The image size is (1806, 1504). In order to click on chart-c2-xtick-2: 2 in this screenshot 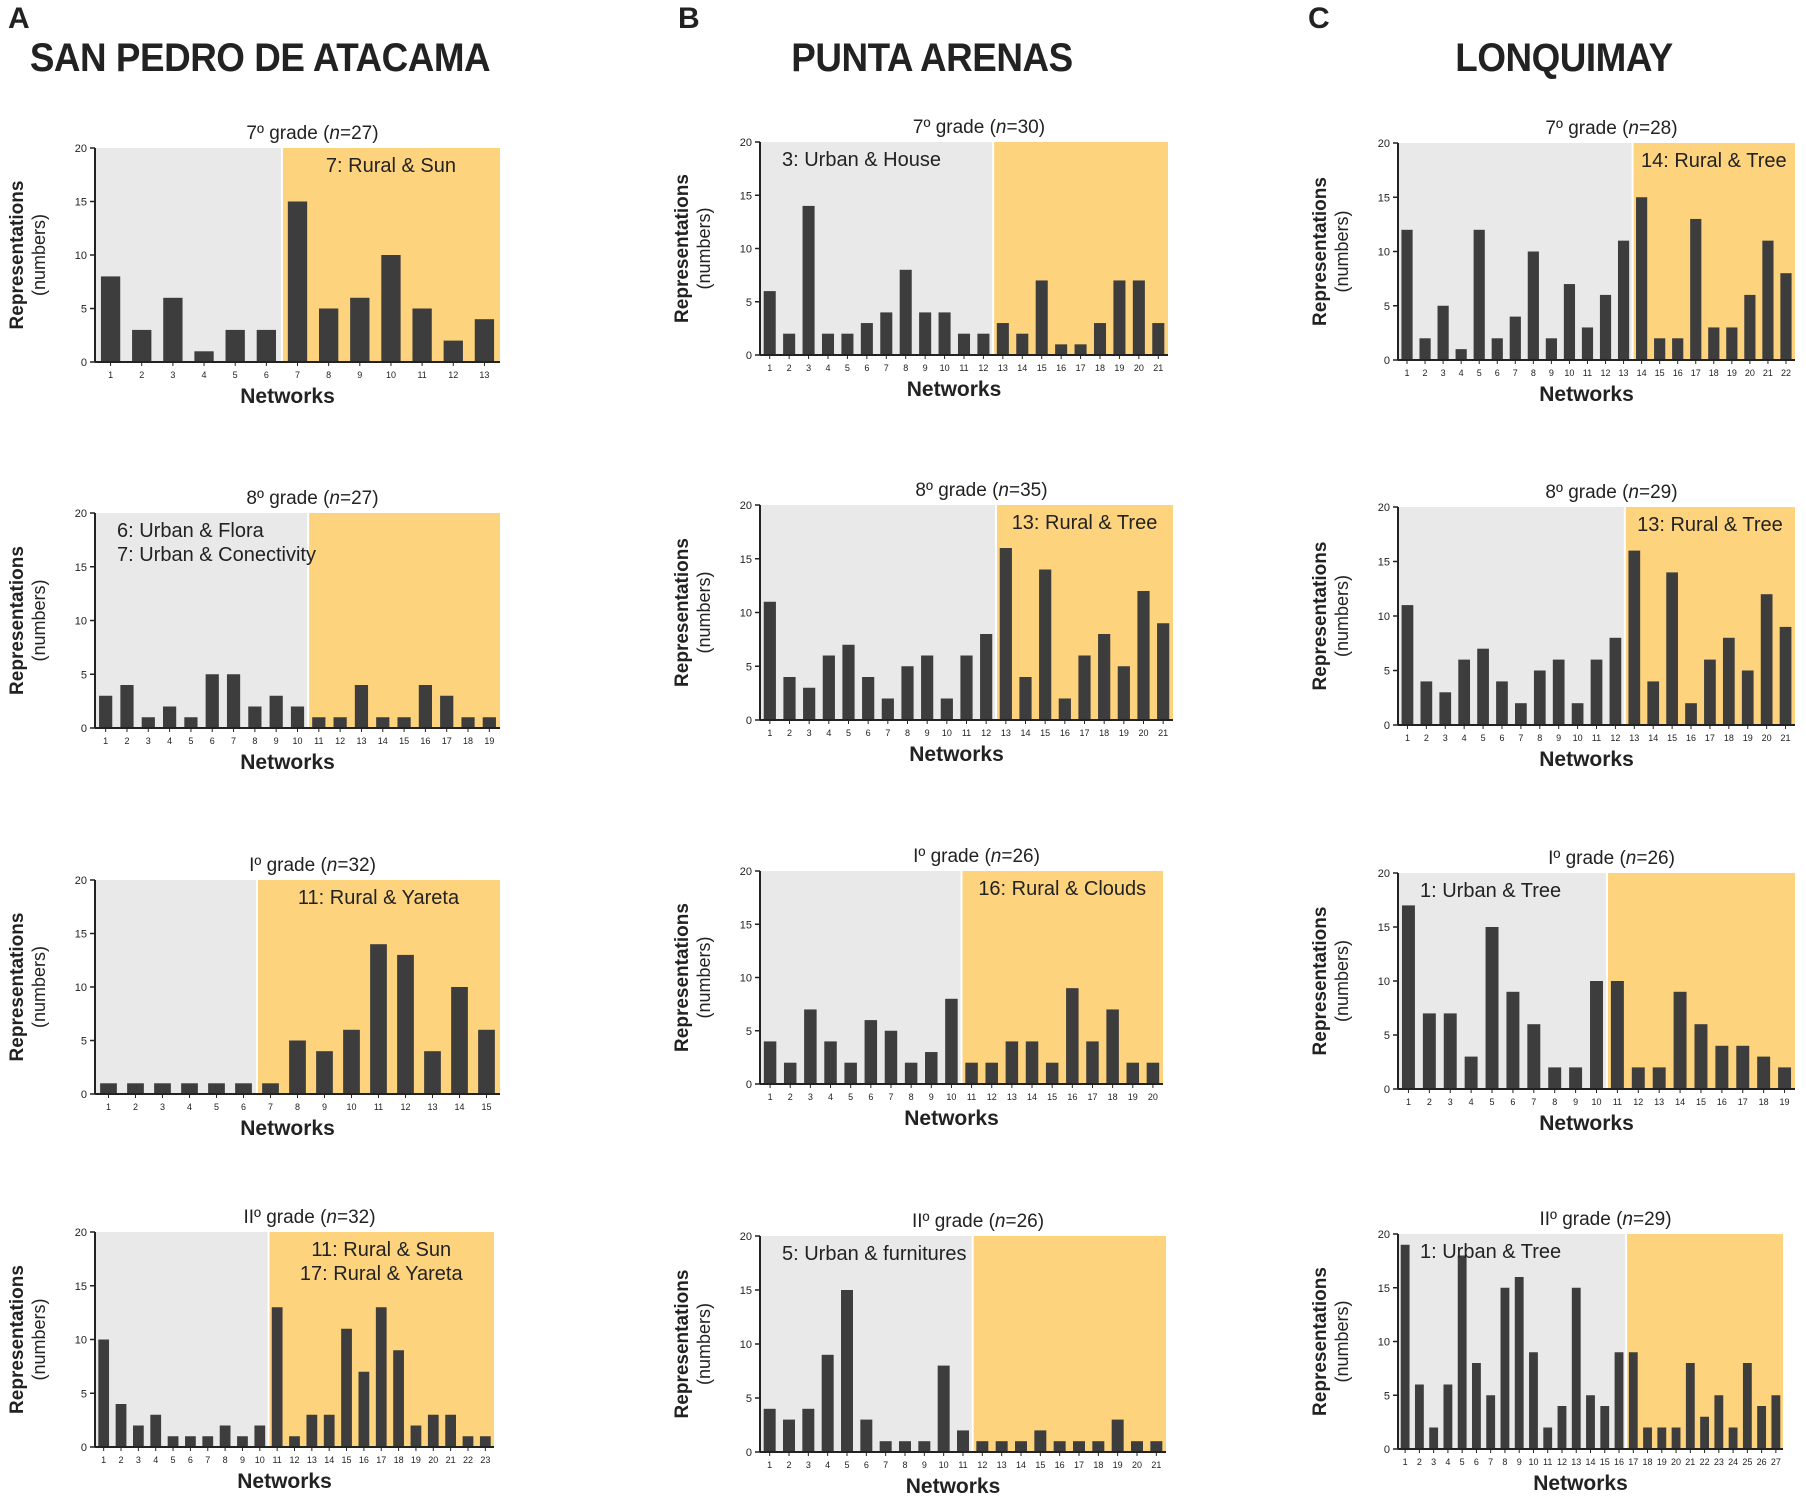, I will do `click(1426, 738)`.